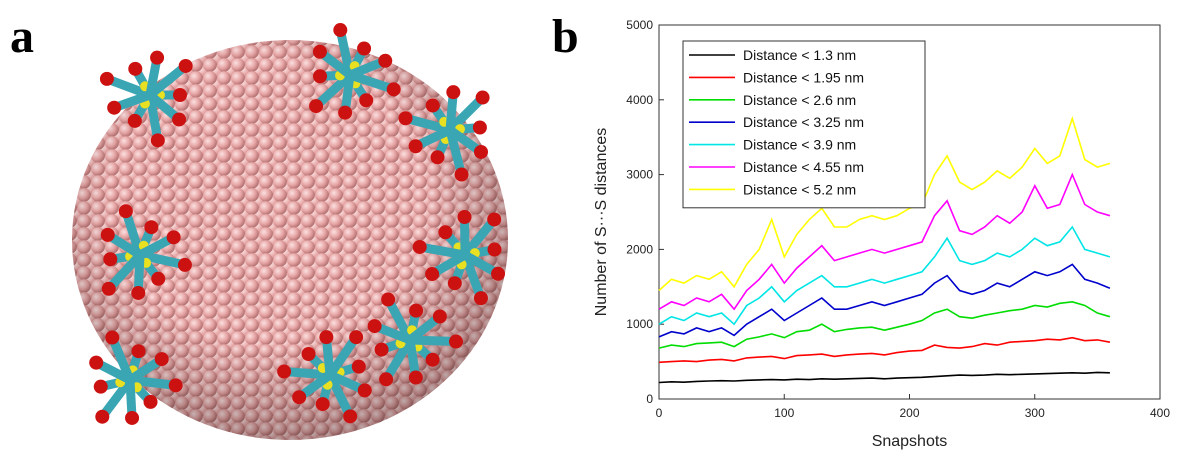  What do you see at coordinates (799, 145) in the screenshot?
I see `legend-label: Distance < 3.9 nm` at bounding box center [799, 145].